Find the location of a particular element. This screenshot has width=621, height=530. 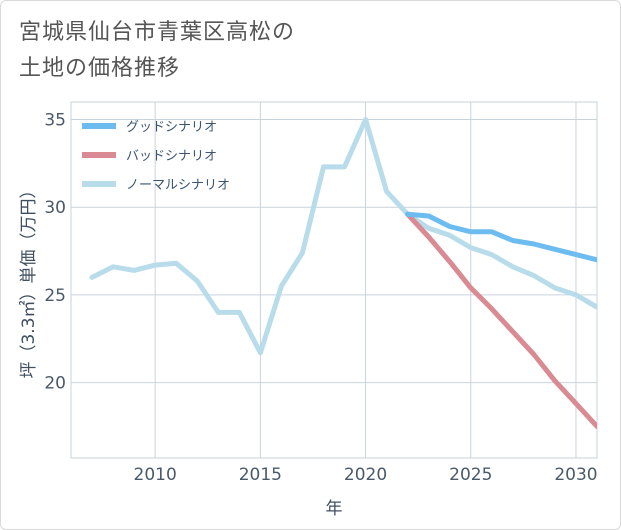

y-tick-label: 30 is located at coordinates (55, 208).